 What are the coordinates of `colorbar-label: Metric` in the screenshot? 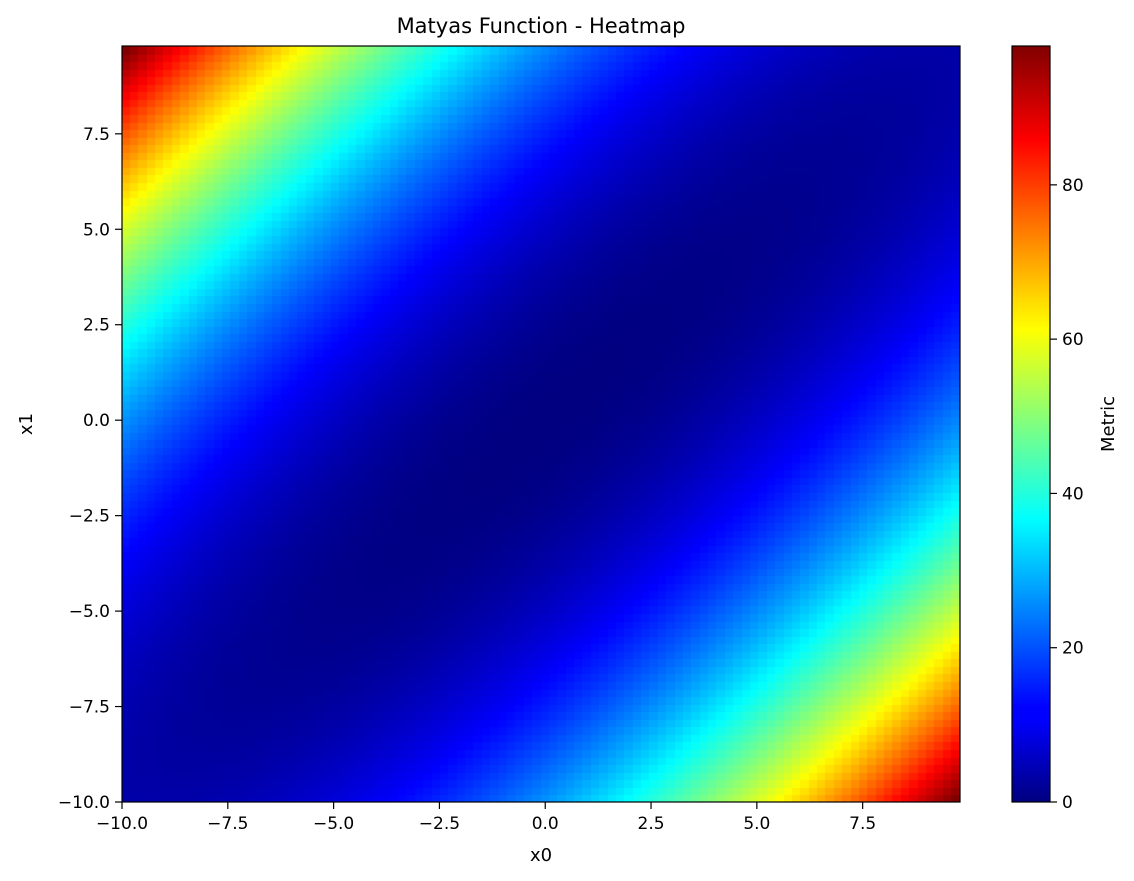 It's located at (1108, 424).